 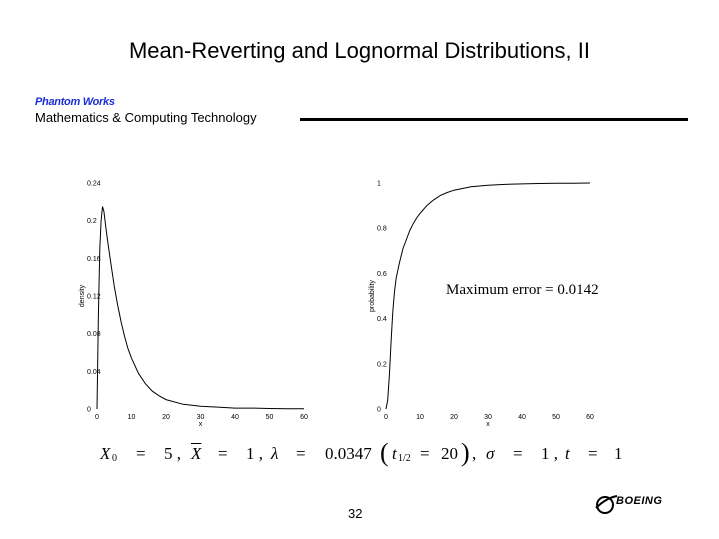 I want to click on close-paren: ), so click(x=465, y=452).